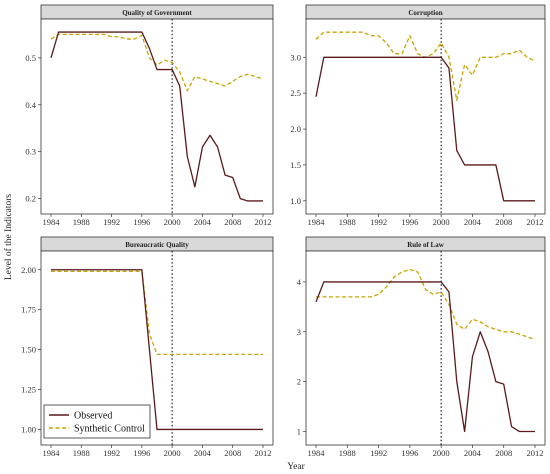  I want to click on y-tick-label: 0.4, so click(30, 105).